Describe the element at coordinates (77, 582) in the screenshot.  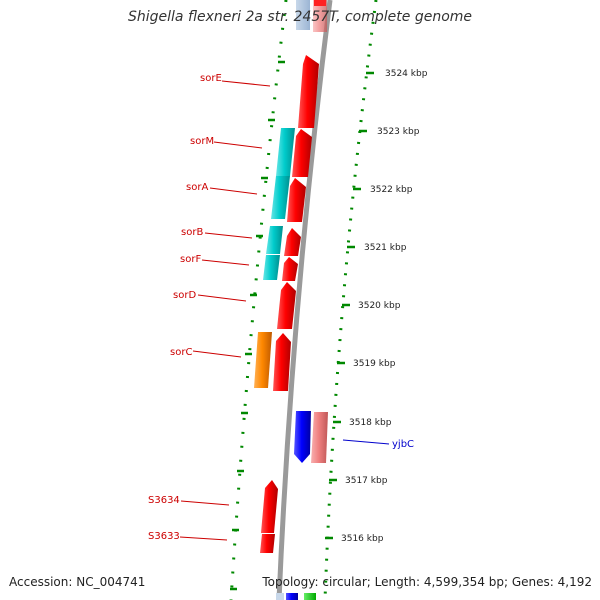
I see `accession-text: Accession: NC_004741` at that location.